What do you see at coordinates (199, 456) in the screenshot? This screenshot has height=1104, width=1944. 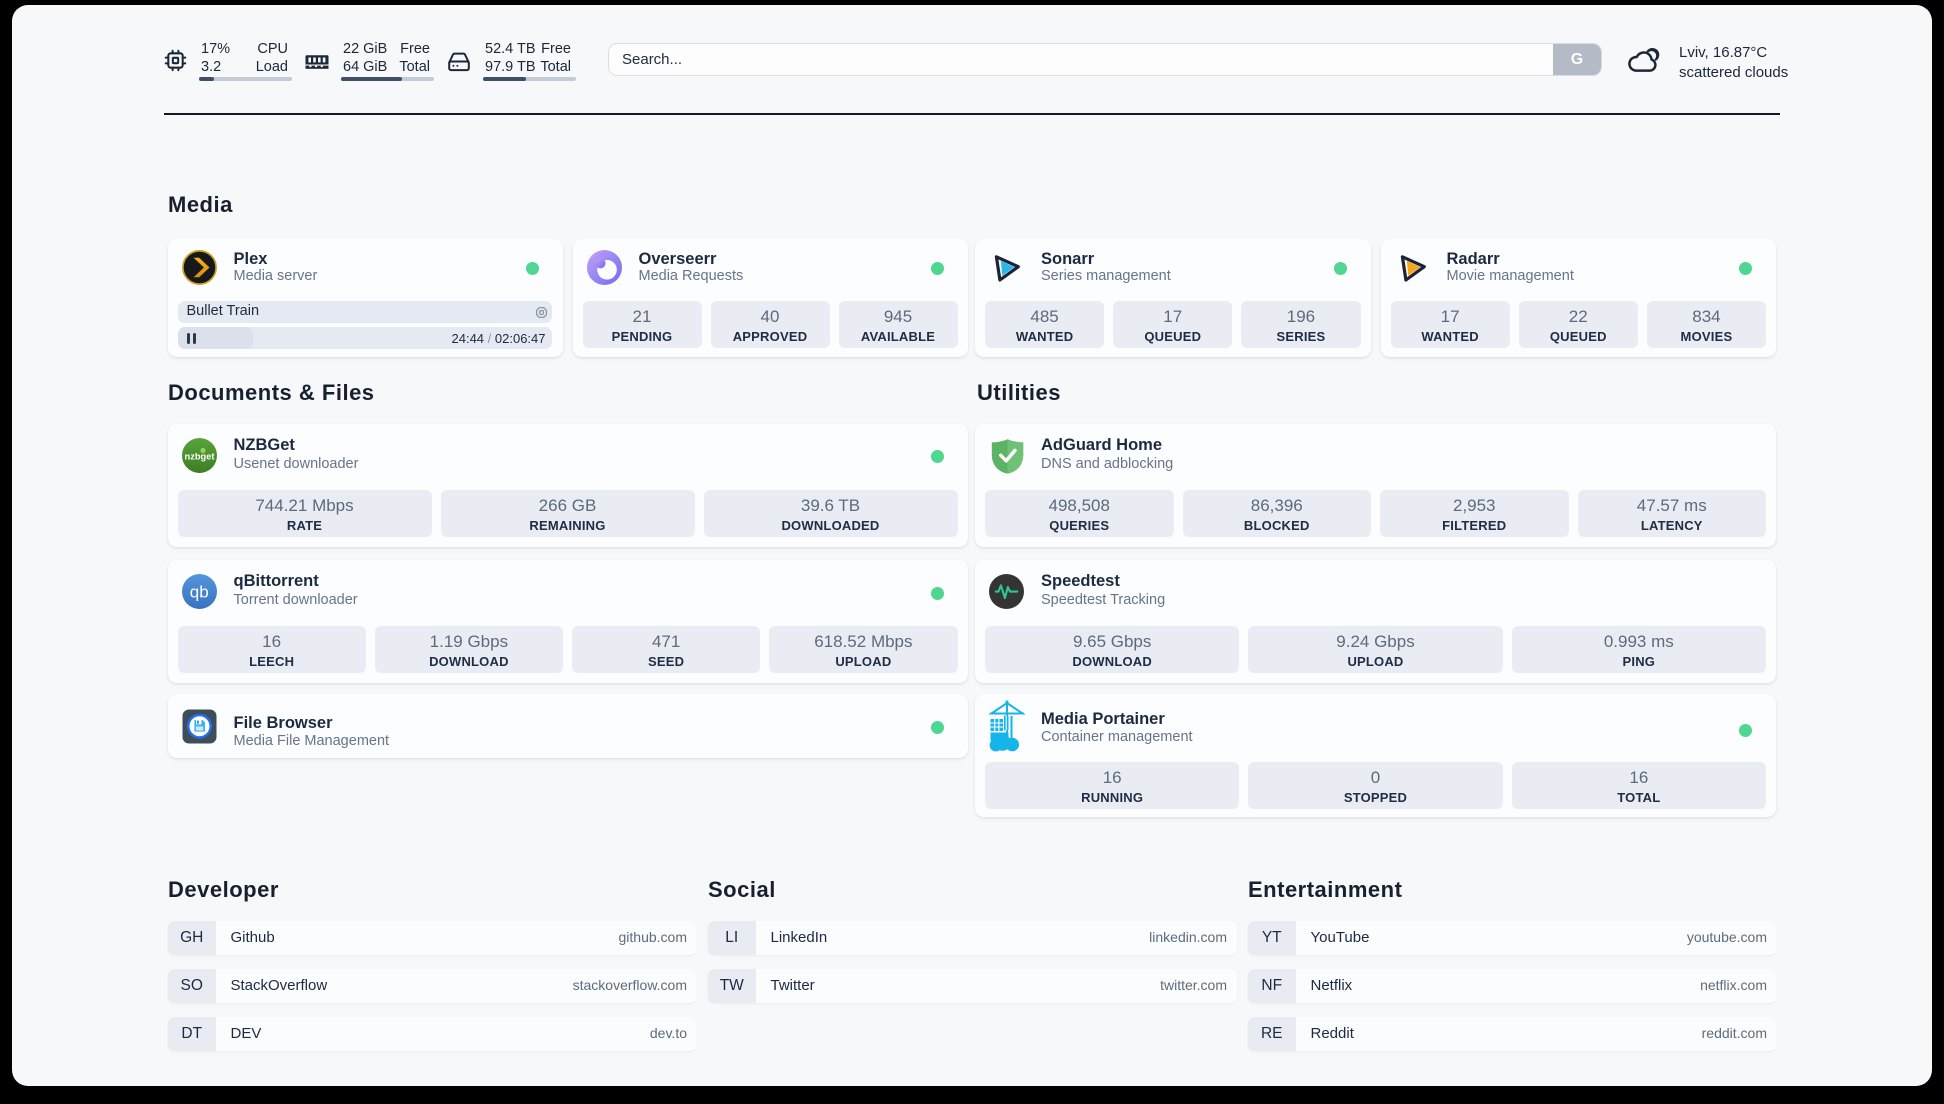 I see `svg-text: nzbget` at bounding box center [199, 456].